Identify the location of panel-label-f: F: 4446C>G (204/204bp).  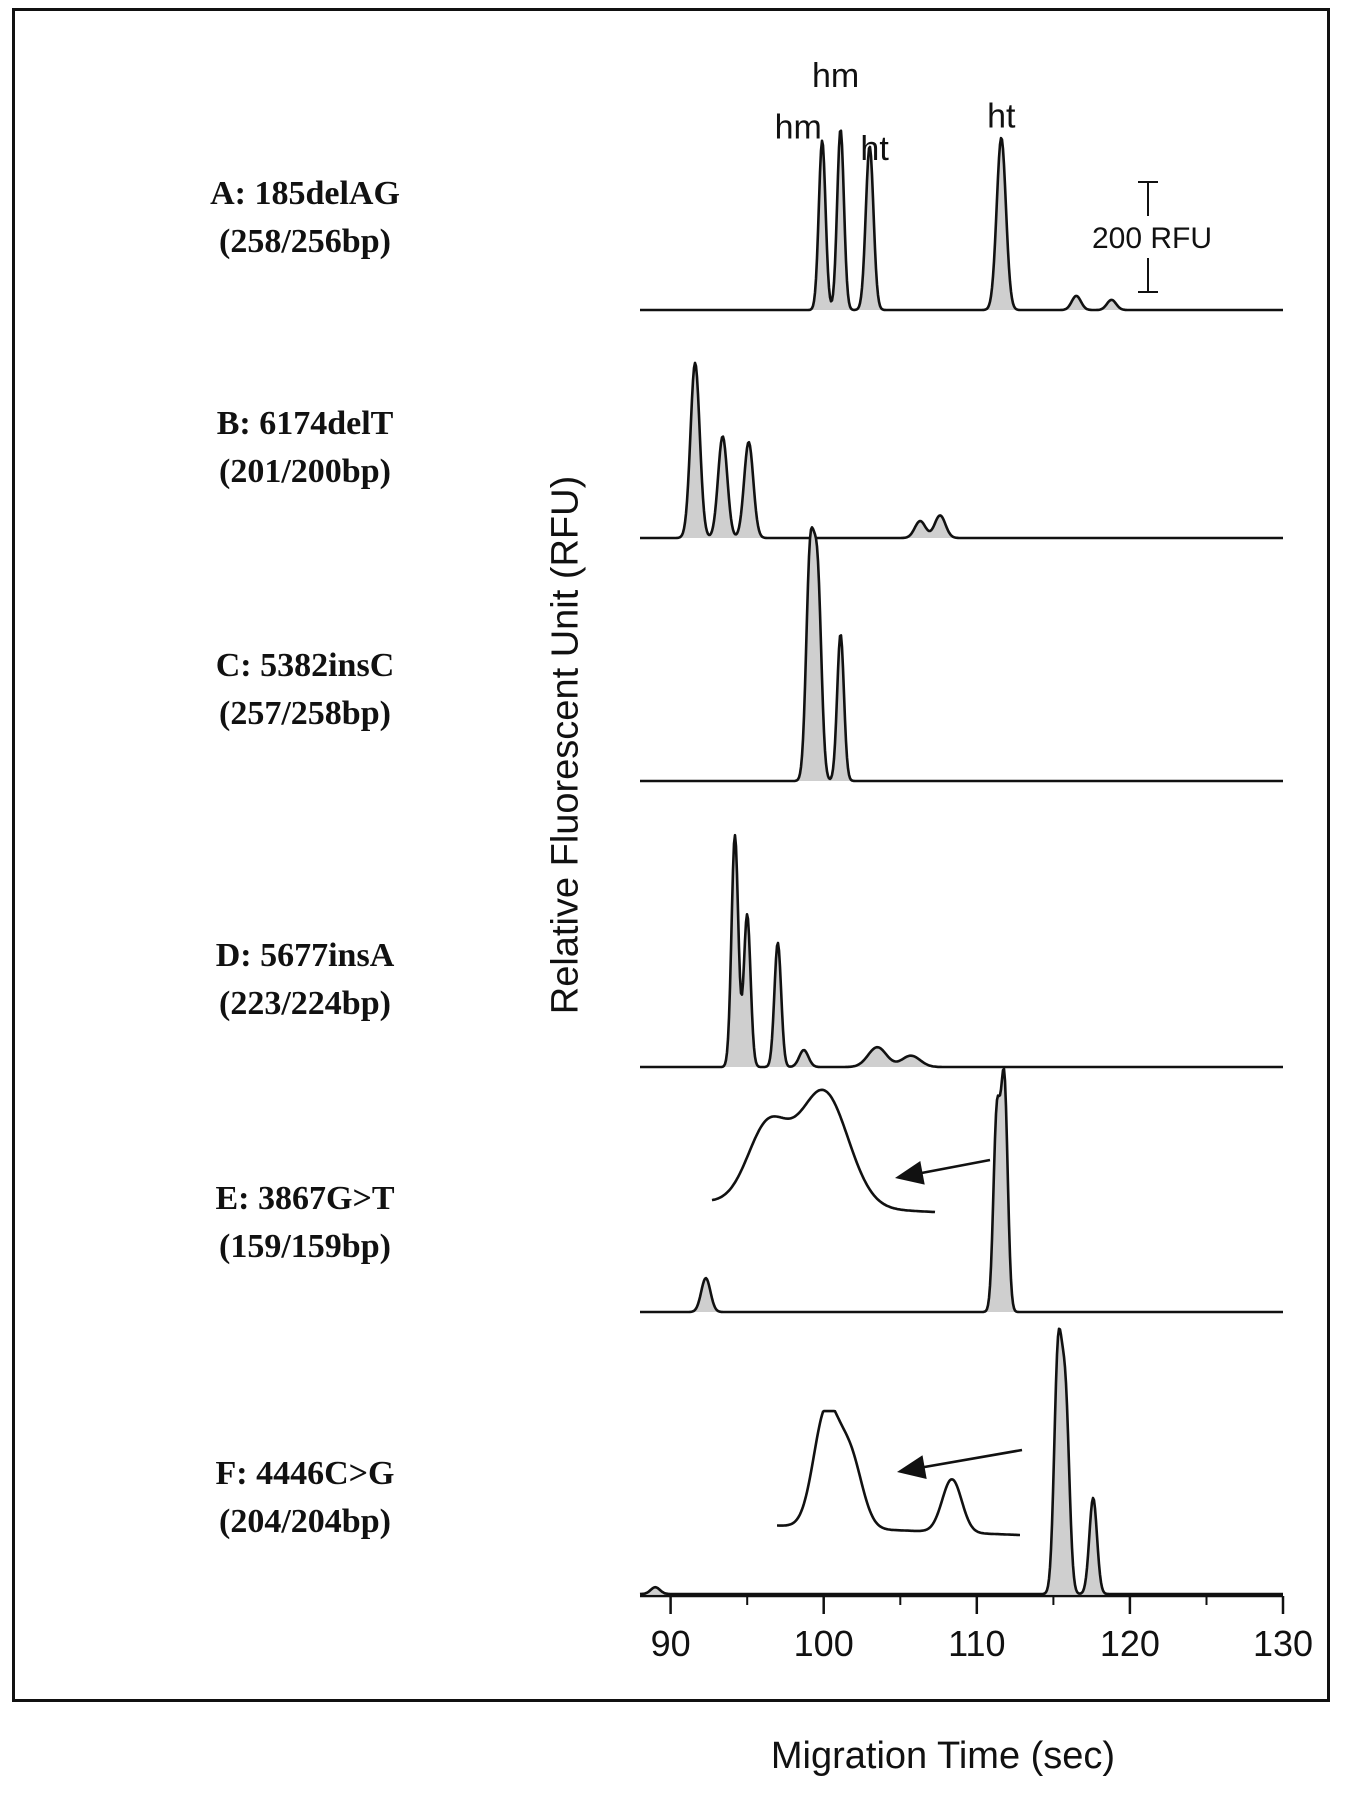
(305, 1498).